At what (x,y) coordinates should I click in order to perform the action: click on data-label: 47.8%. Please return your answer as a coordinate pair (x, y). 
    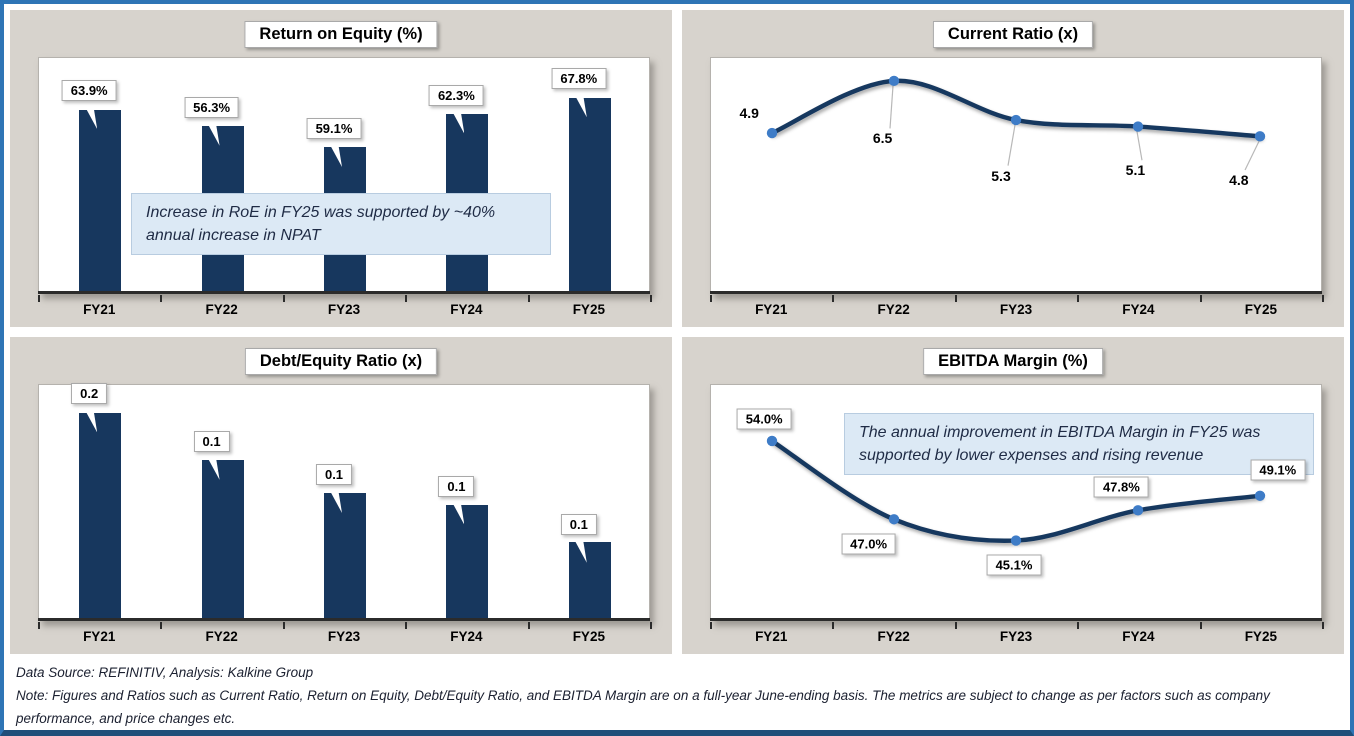
    Looking at the image, I should click on (1121, 487).